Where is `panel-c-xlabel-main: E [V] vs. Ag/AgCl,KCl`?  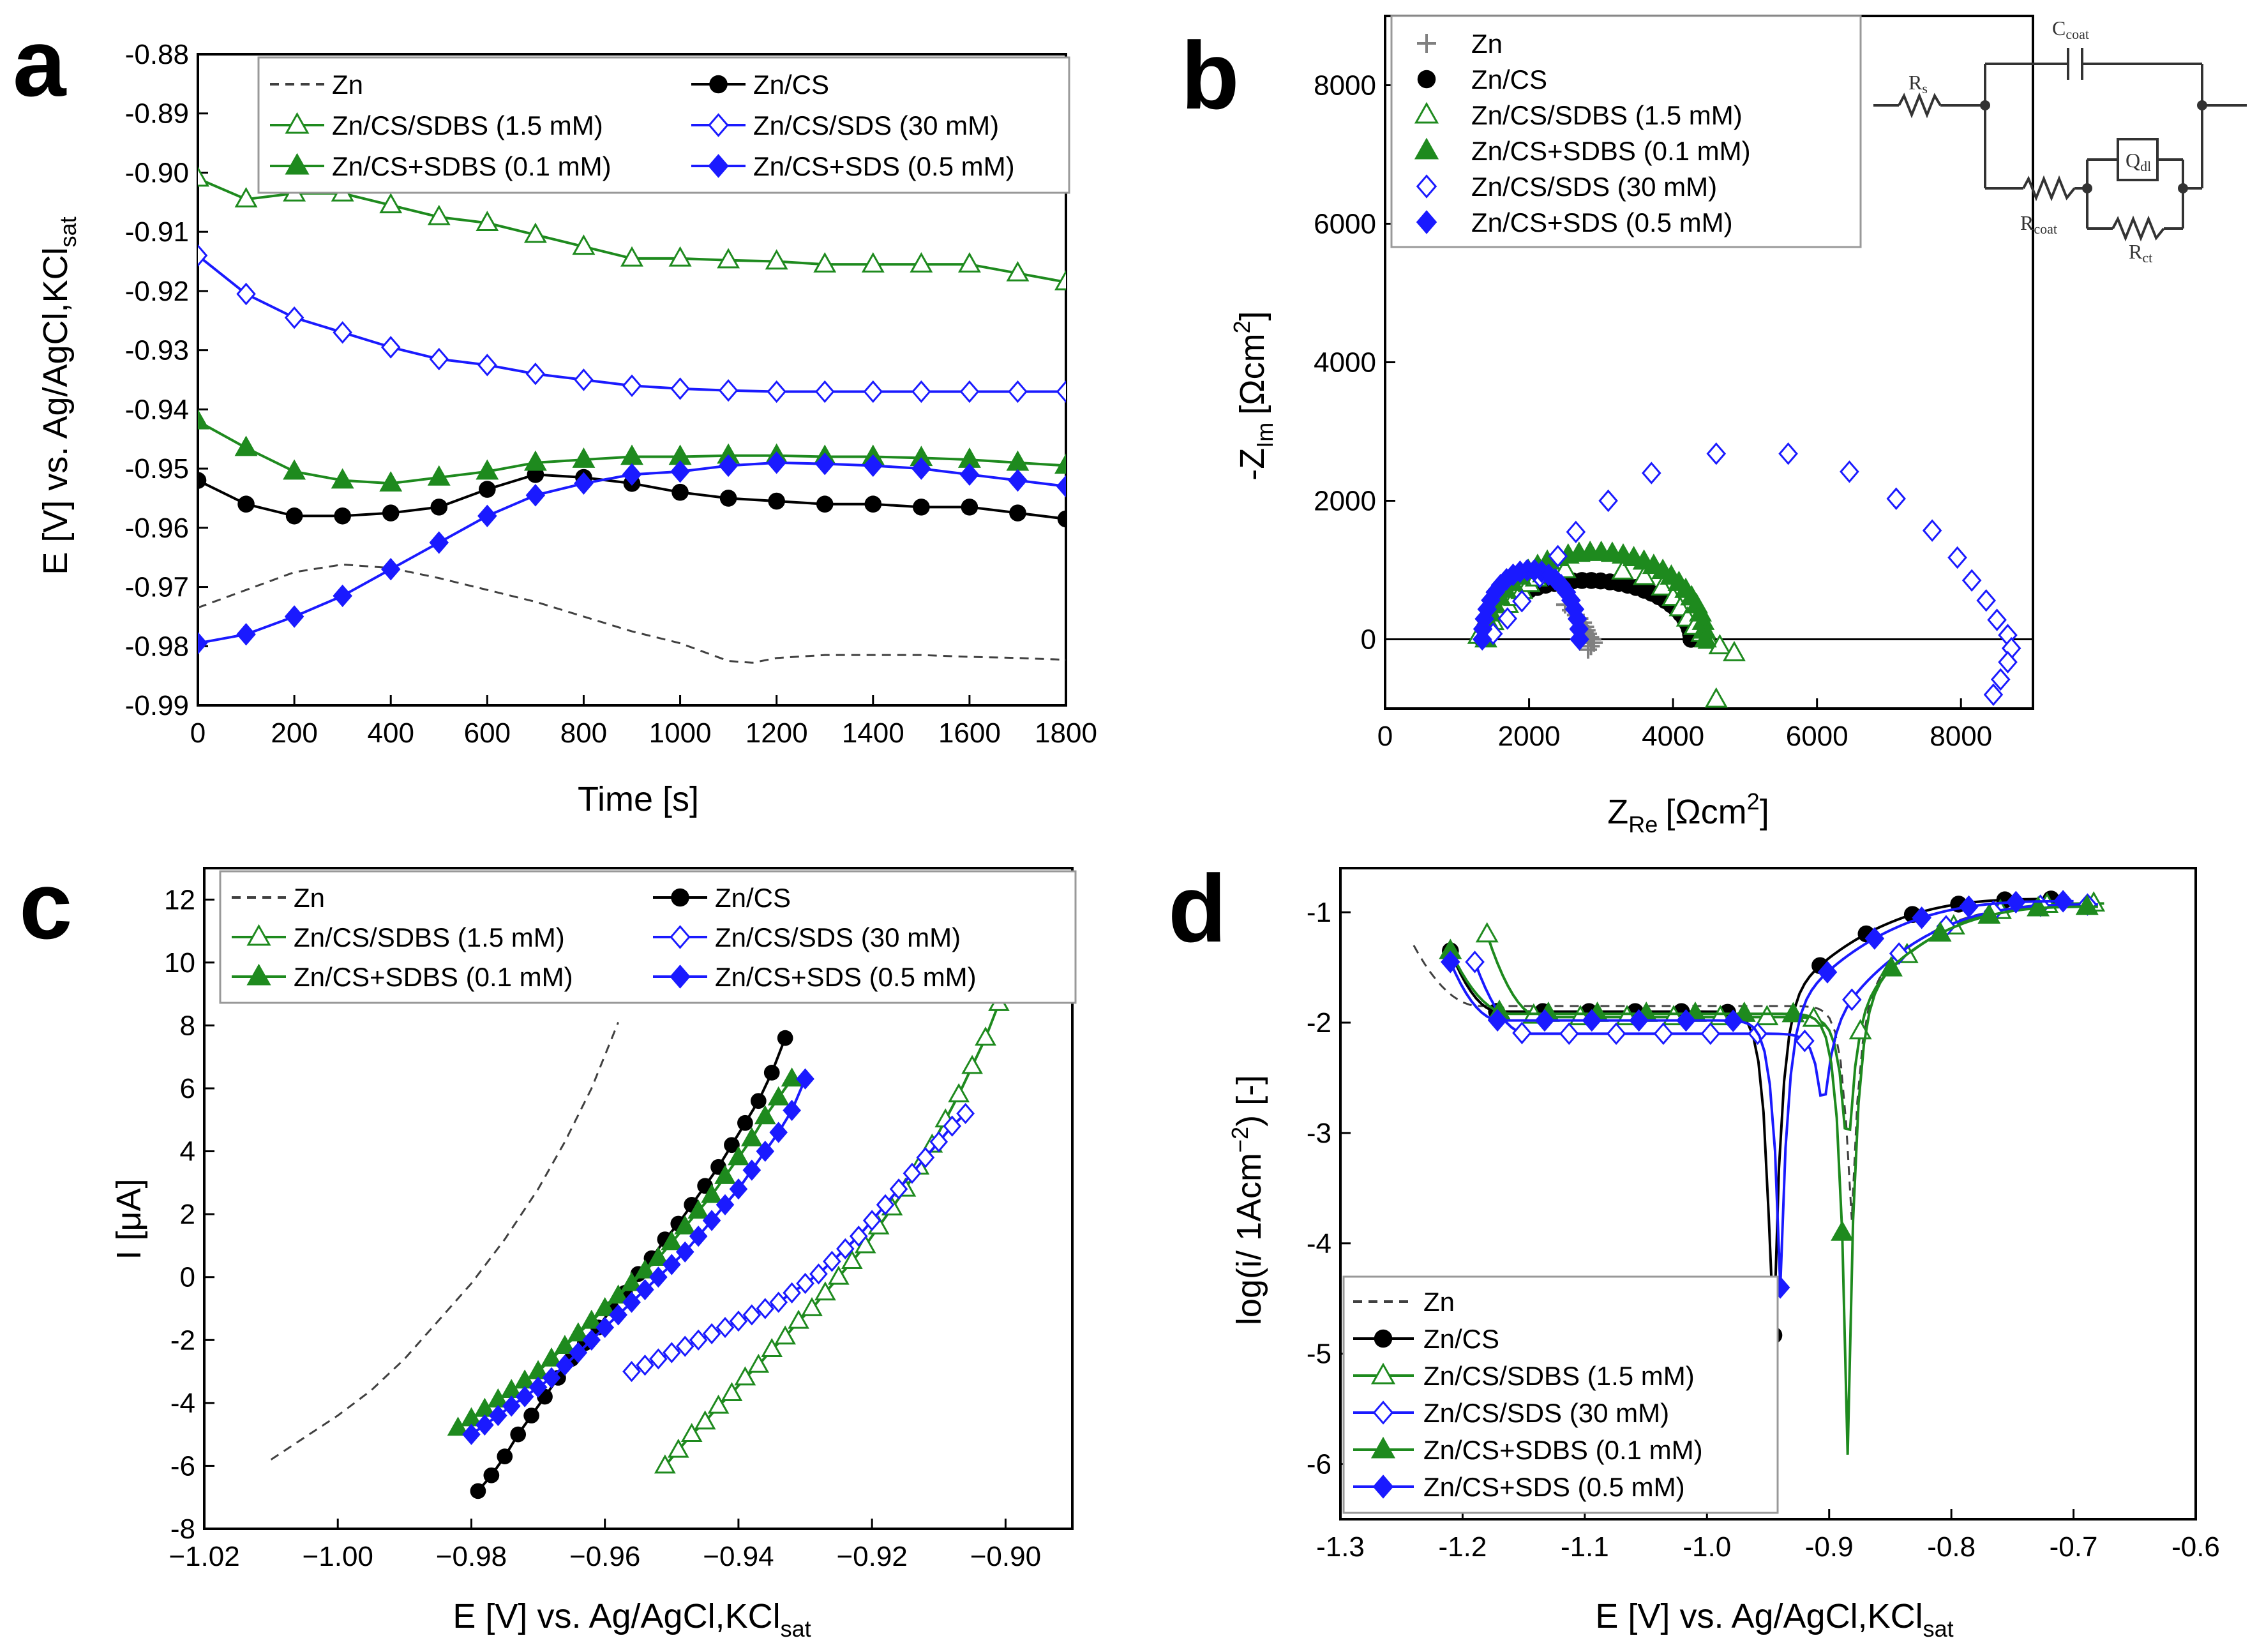
panel-c-xlabel-main: E [V] vs. Ag/AgCl,KCl is located at coordinates (616, 1616).